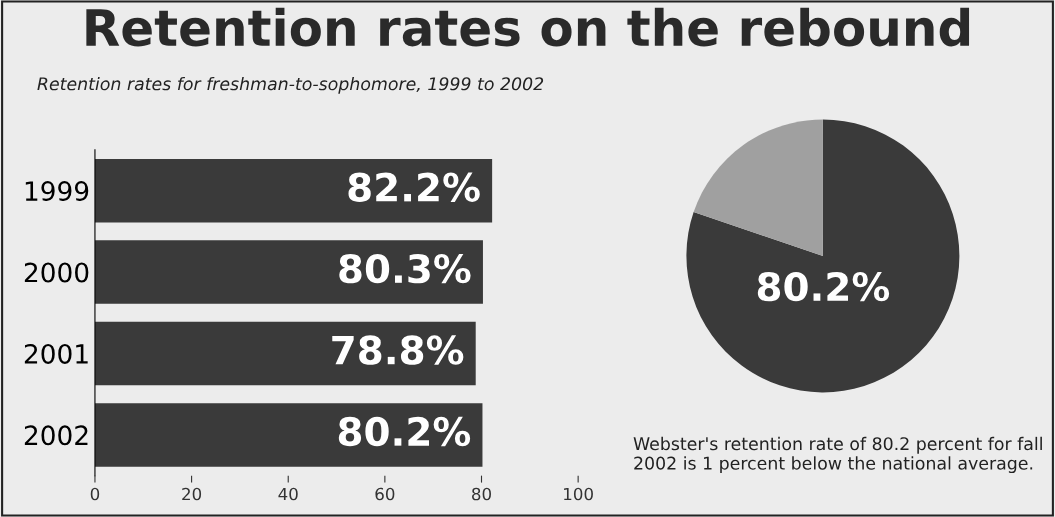 This screenshot has height=517, width=1055. What do you see at coordinates (385, 494) in the screenshot?
I see `x-tick-label: 60` at bounding box center [385, 494].